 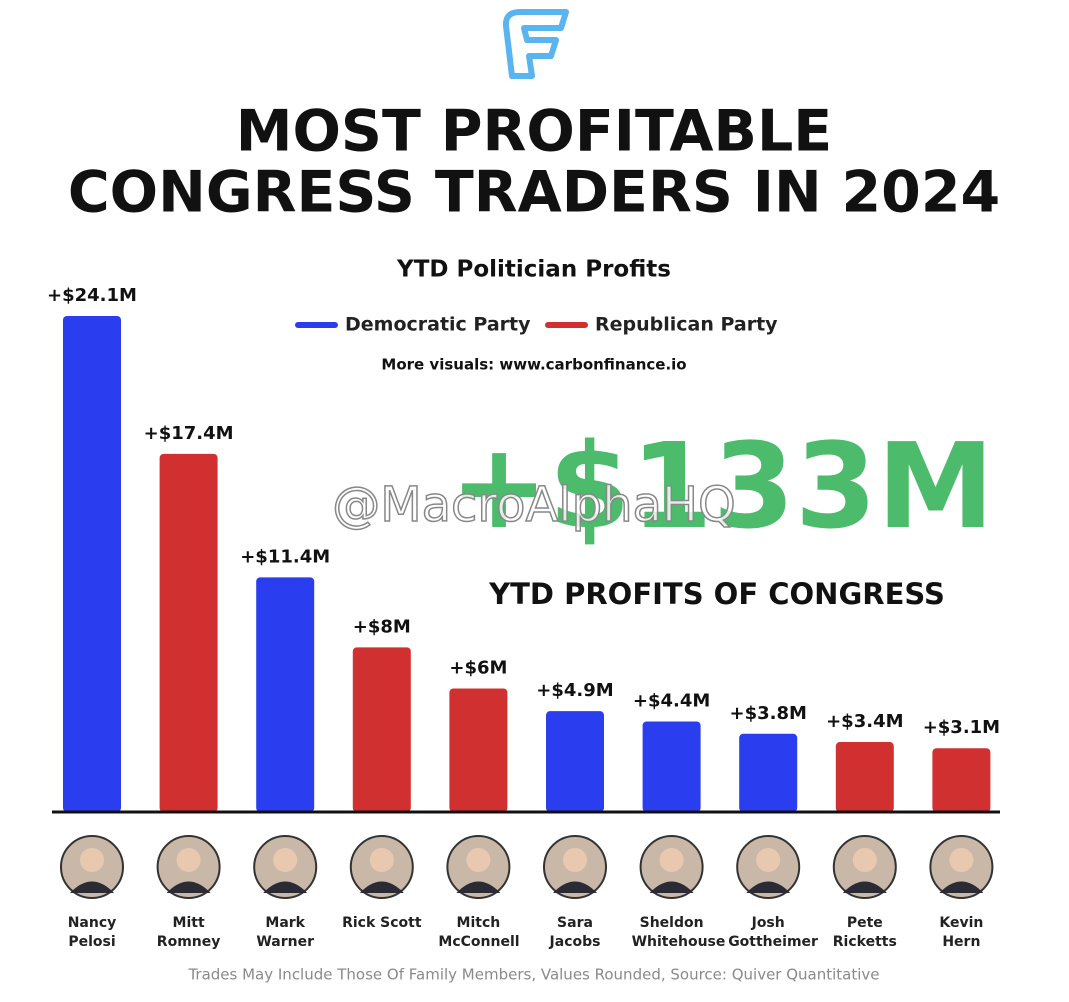 What do you see at coordinates (479, 932) in the screenshot?
I see `x-tick-label: Mitch McConnell` at bounding box center [479, 932].